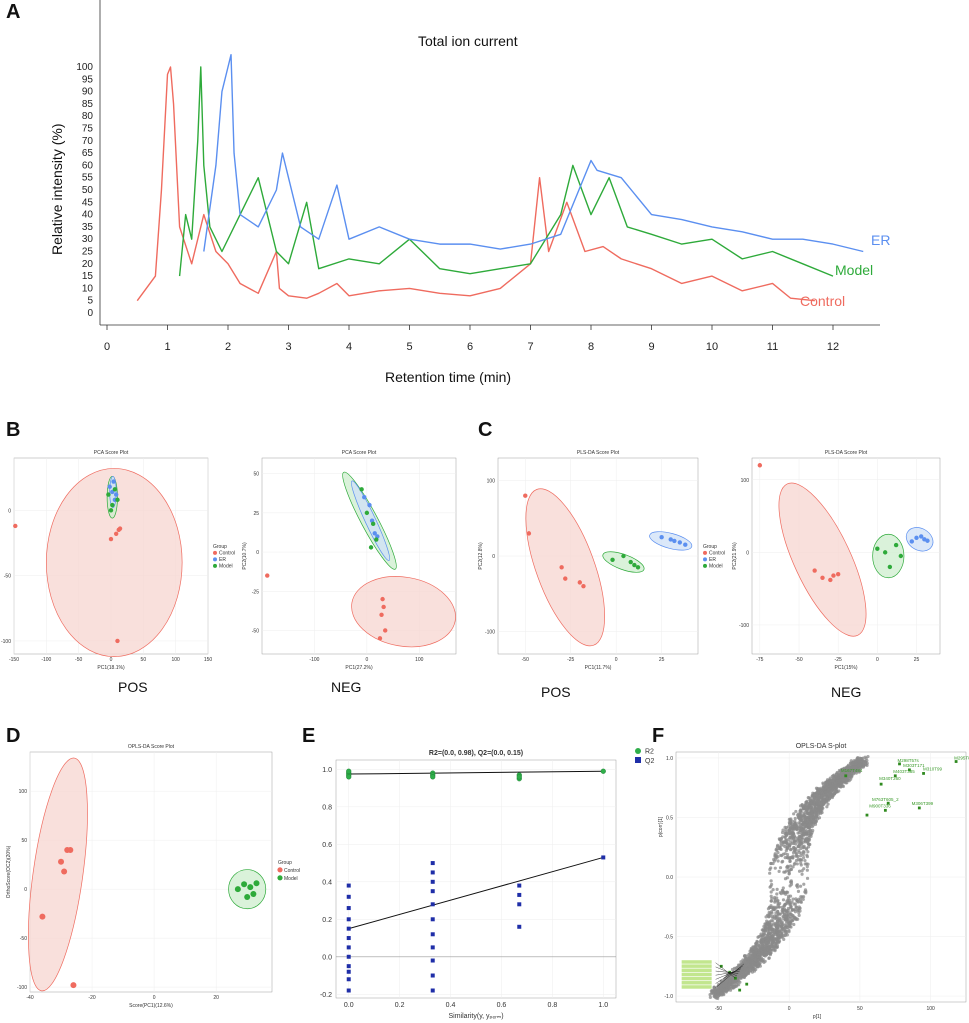  What do you see at coordinates (400, 1005) in the screenshot?
I see `x-tick-label: 0.2` at bounding box center [400, 1005].